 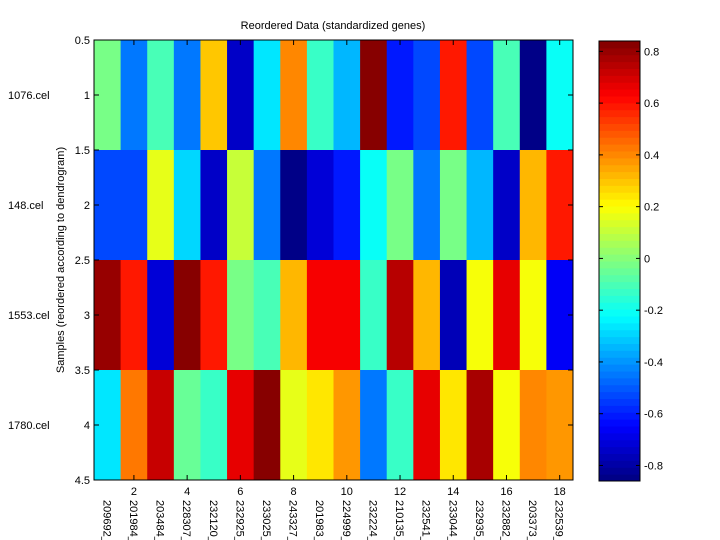 I want to click on column-gene-label: 232224_, so click(x=372, y=520).